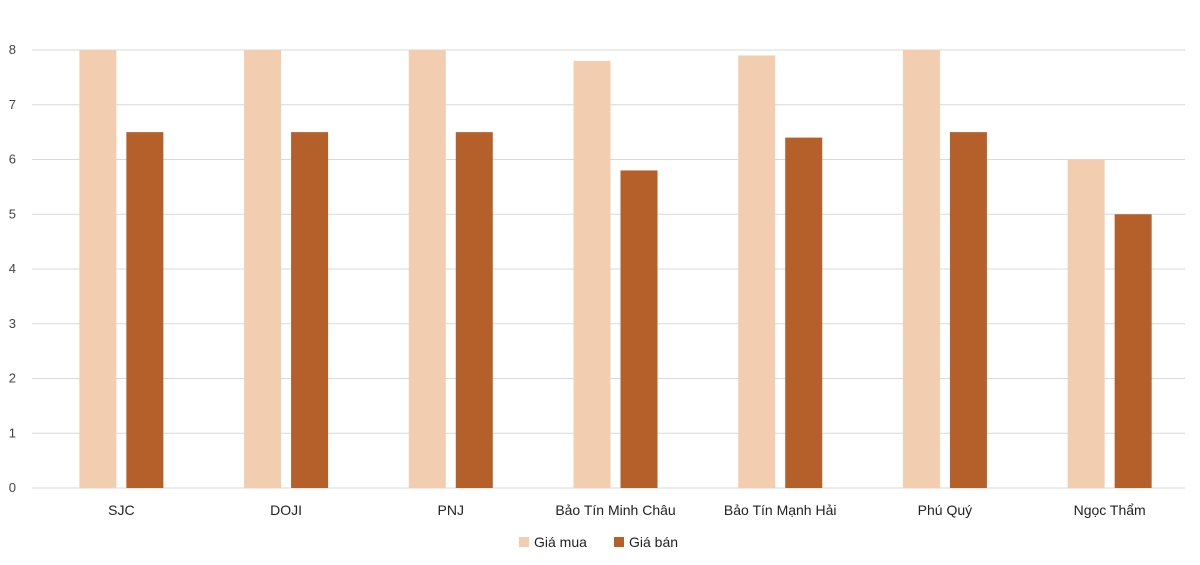  What do you see at coordinates (12, 213) in the screenshot?
I see `y-tick-label: 5` at bounding box center [12, 213].